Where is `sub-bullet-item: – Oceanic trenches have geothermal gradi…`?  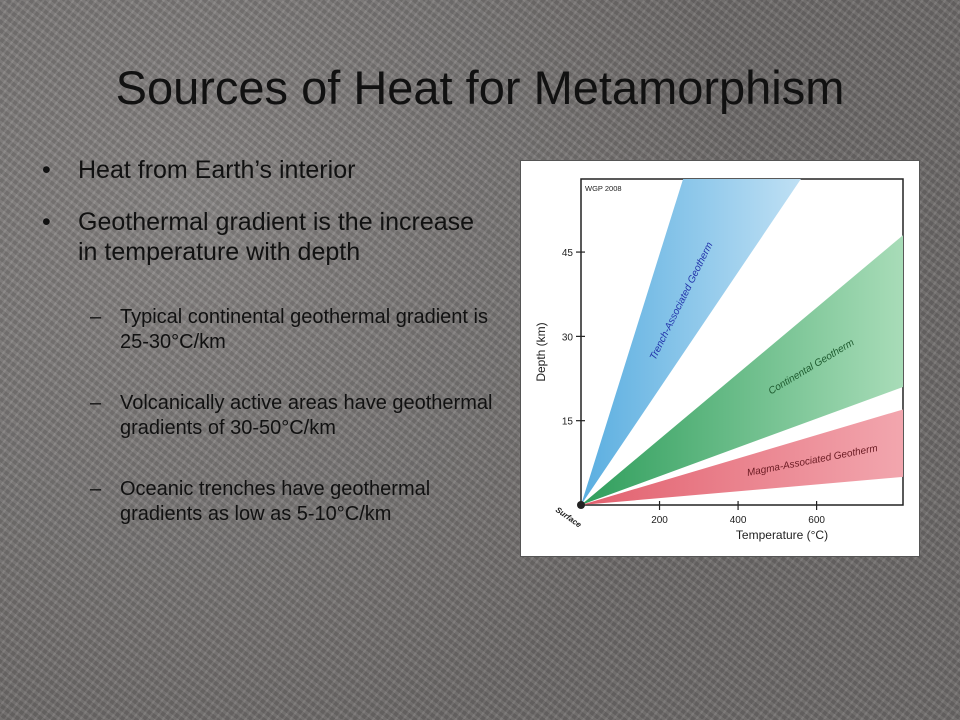 sub-bullet-item: – Oceanic trenches have geothermal gradi… is located at coordinates (295, 502).